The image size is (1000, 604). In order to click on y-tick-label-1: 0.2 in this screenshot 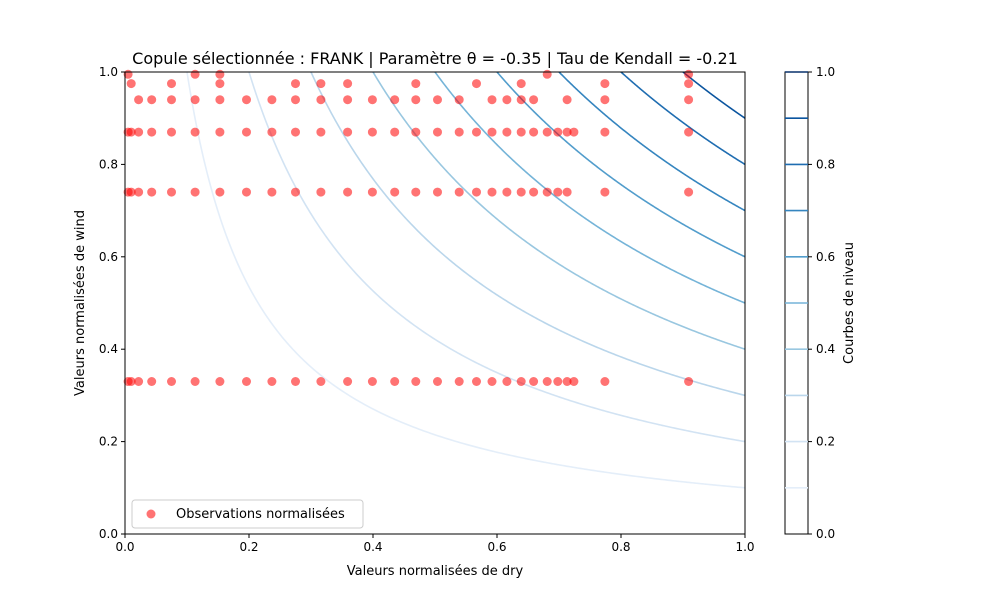, I will do `click(108, 442)`.